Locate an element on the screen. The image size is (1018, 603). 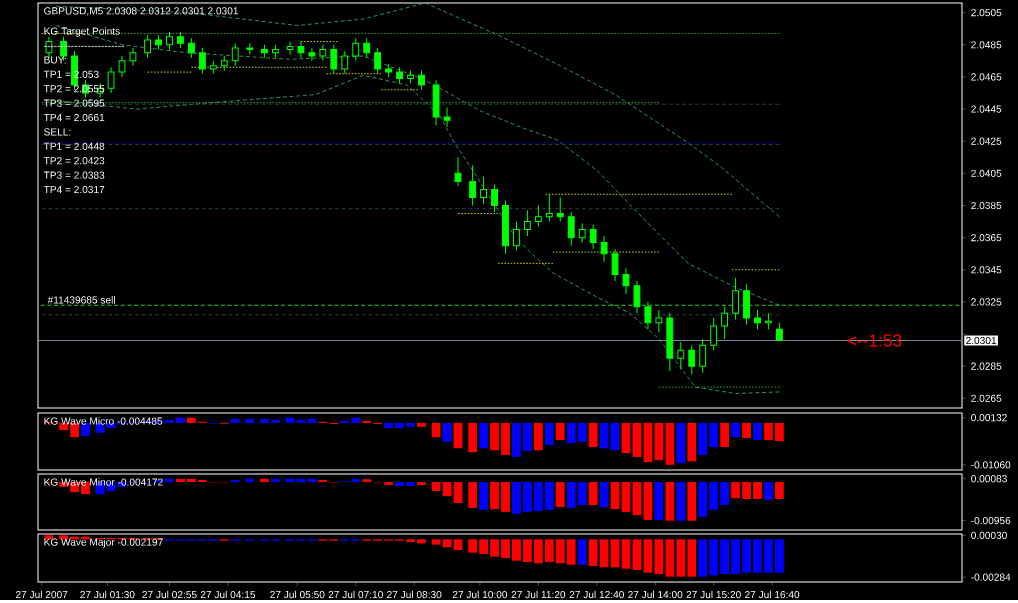
y-tick-label: 2.0505 is located at coordinates (986, 13).